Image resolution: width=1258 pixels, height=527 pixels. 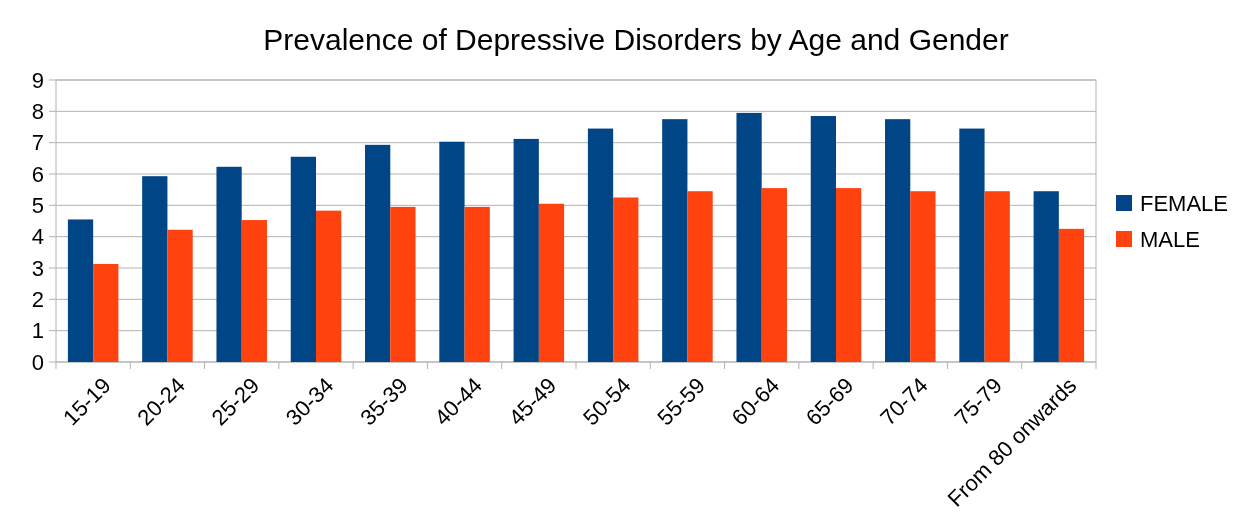 I want to click on y-tick-label: 1, so click(x=37, y=331).